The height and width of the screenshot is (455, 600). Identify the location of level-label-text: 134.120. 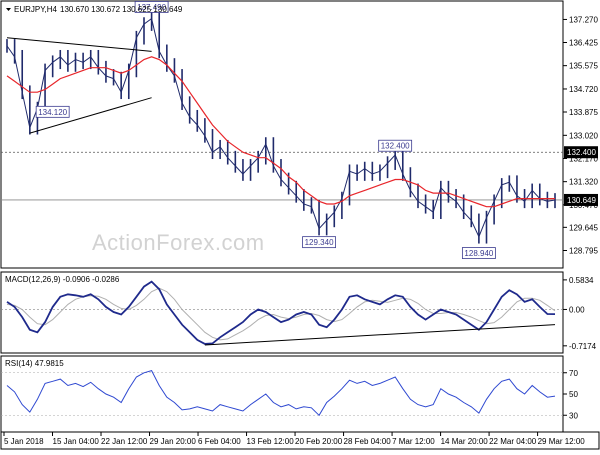
(52, 112).